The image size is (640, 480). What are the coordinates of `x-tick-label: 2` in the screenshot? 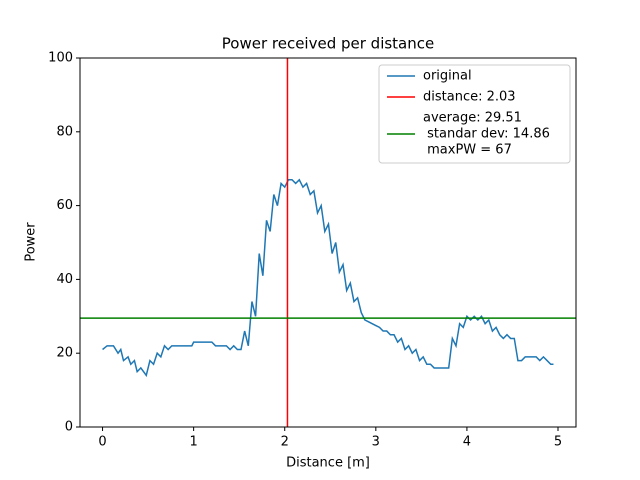 It's located at (285, 442).